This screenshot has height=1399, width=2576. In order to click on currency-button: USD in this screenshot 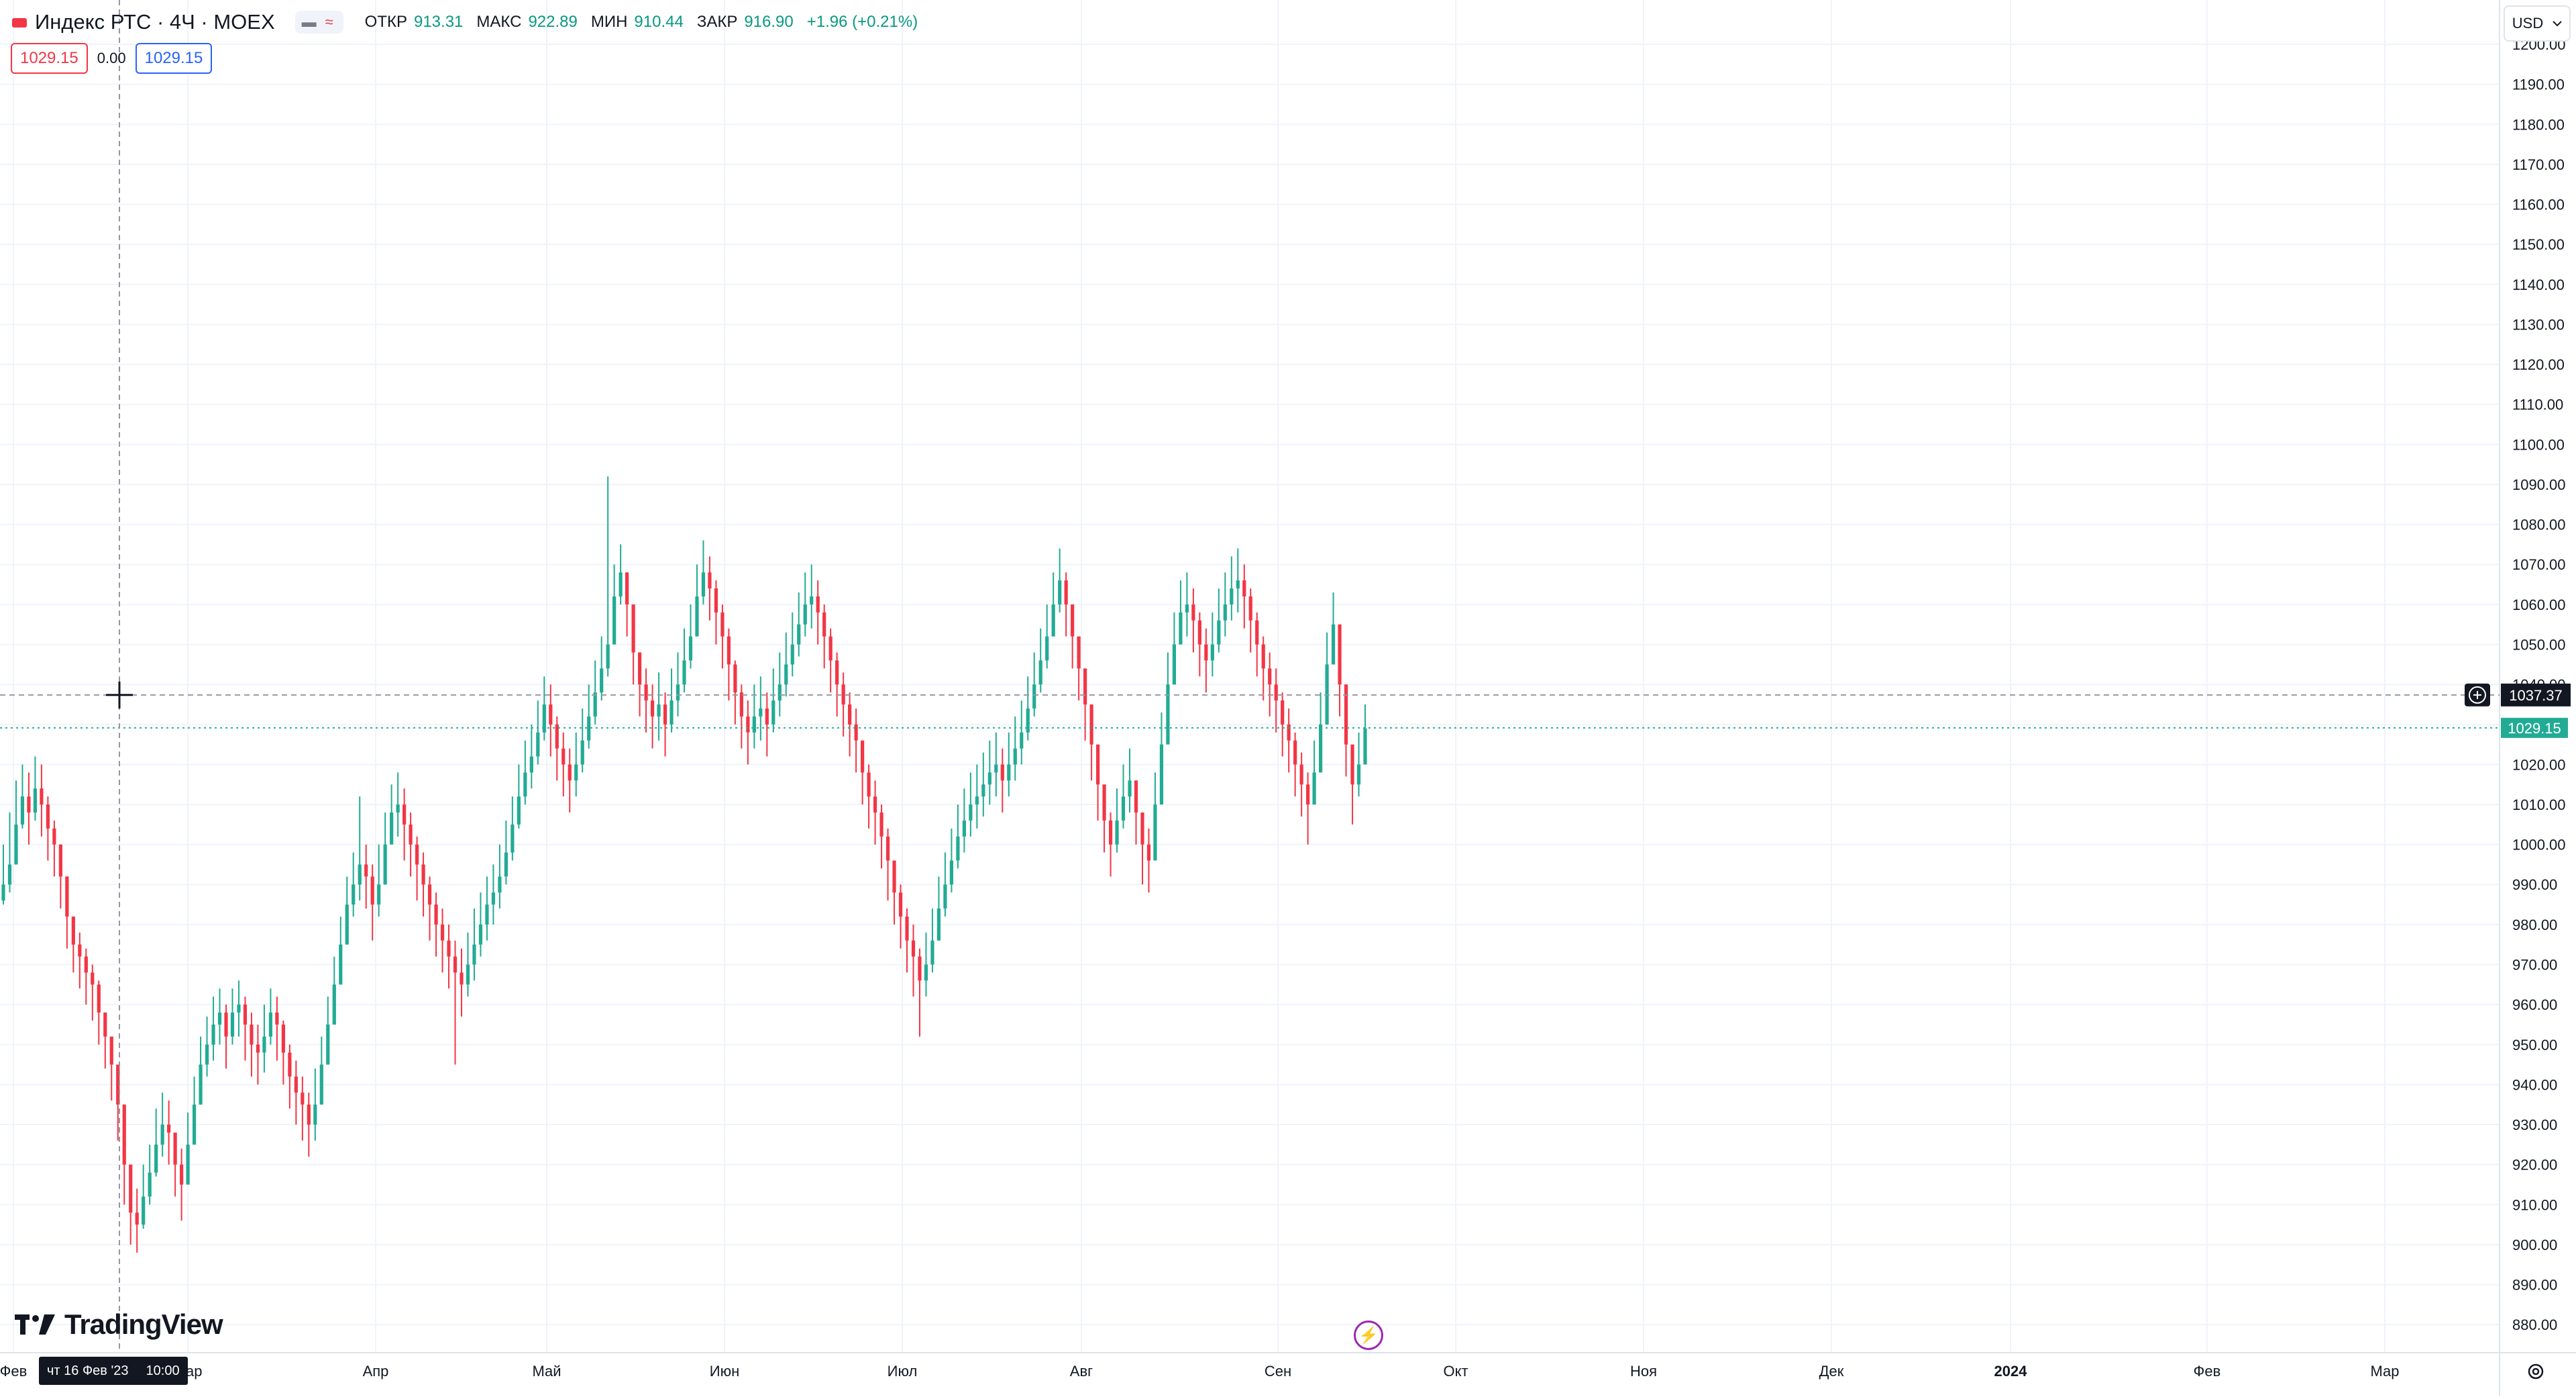, I will do `click(2537, 24)`.